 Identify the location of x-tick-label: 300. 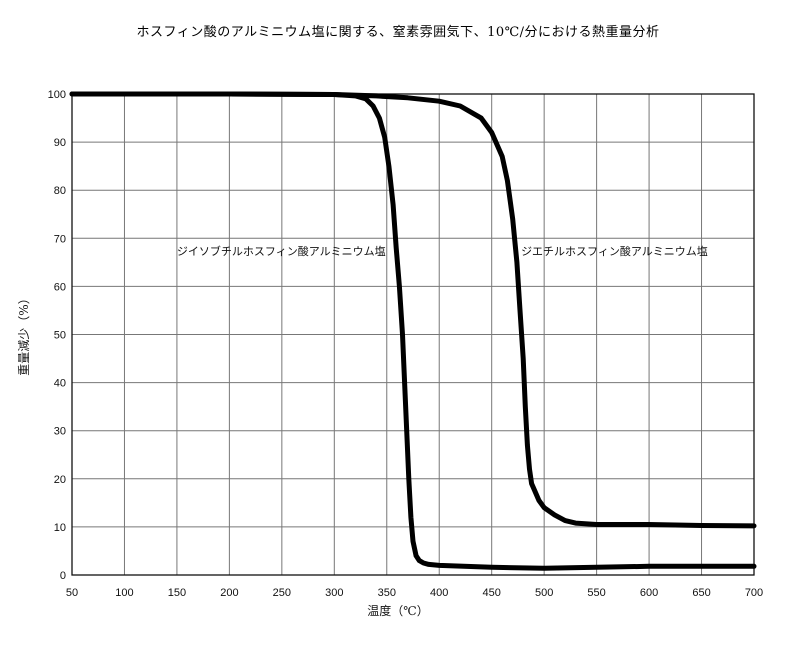
(334, 593).